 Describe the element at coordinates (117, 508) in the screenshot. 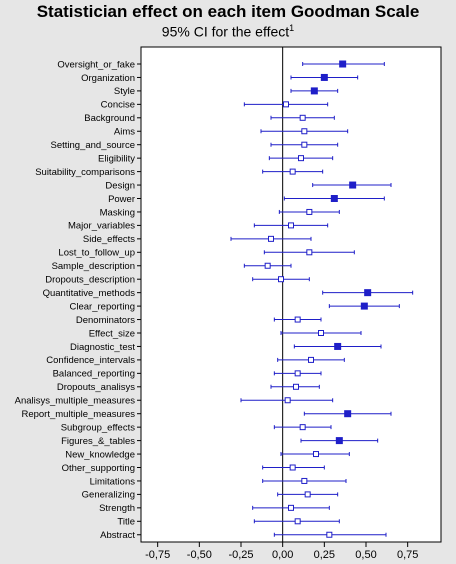

I see `item-label: Strength` at that location.